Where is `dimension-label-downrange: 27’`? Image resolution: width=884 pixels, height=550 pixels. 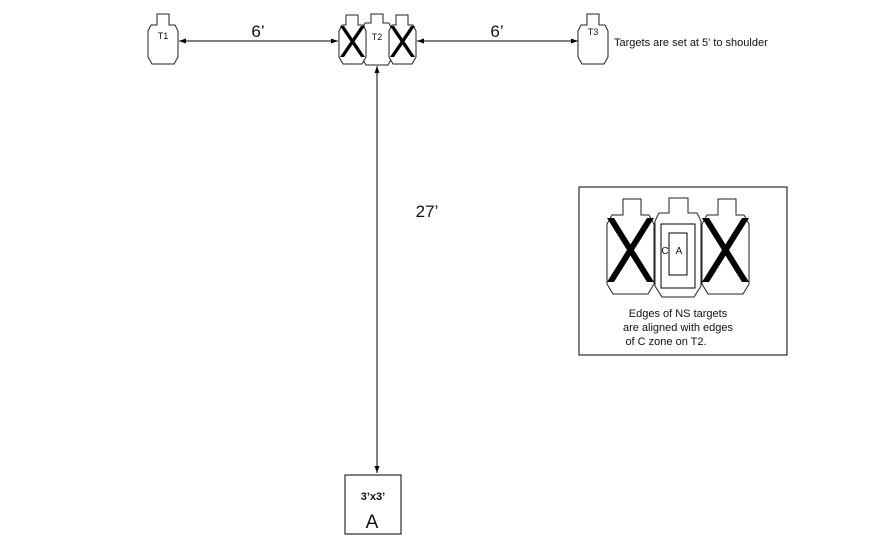 dimension-label-downrange: 27’ is located at coordinates (427, 211).